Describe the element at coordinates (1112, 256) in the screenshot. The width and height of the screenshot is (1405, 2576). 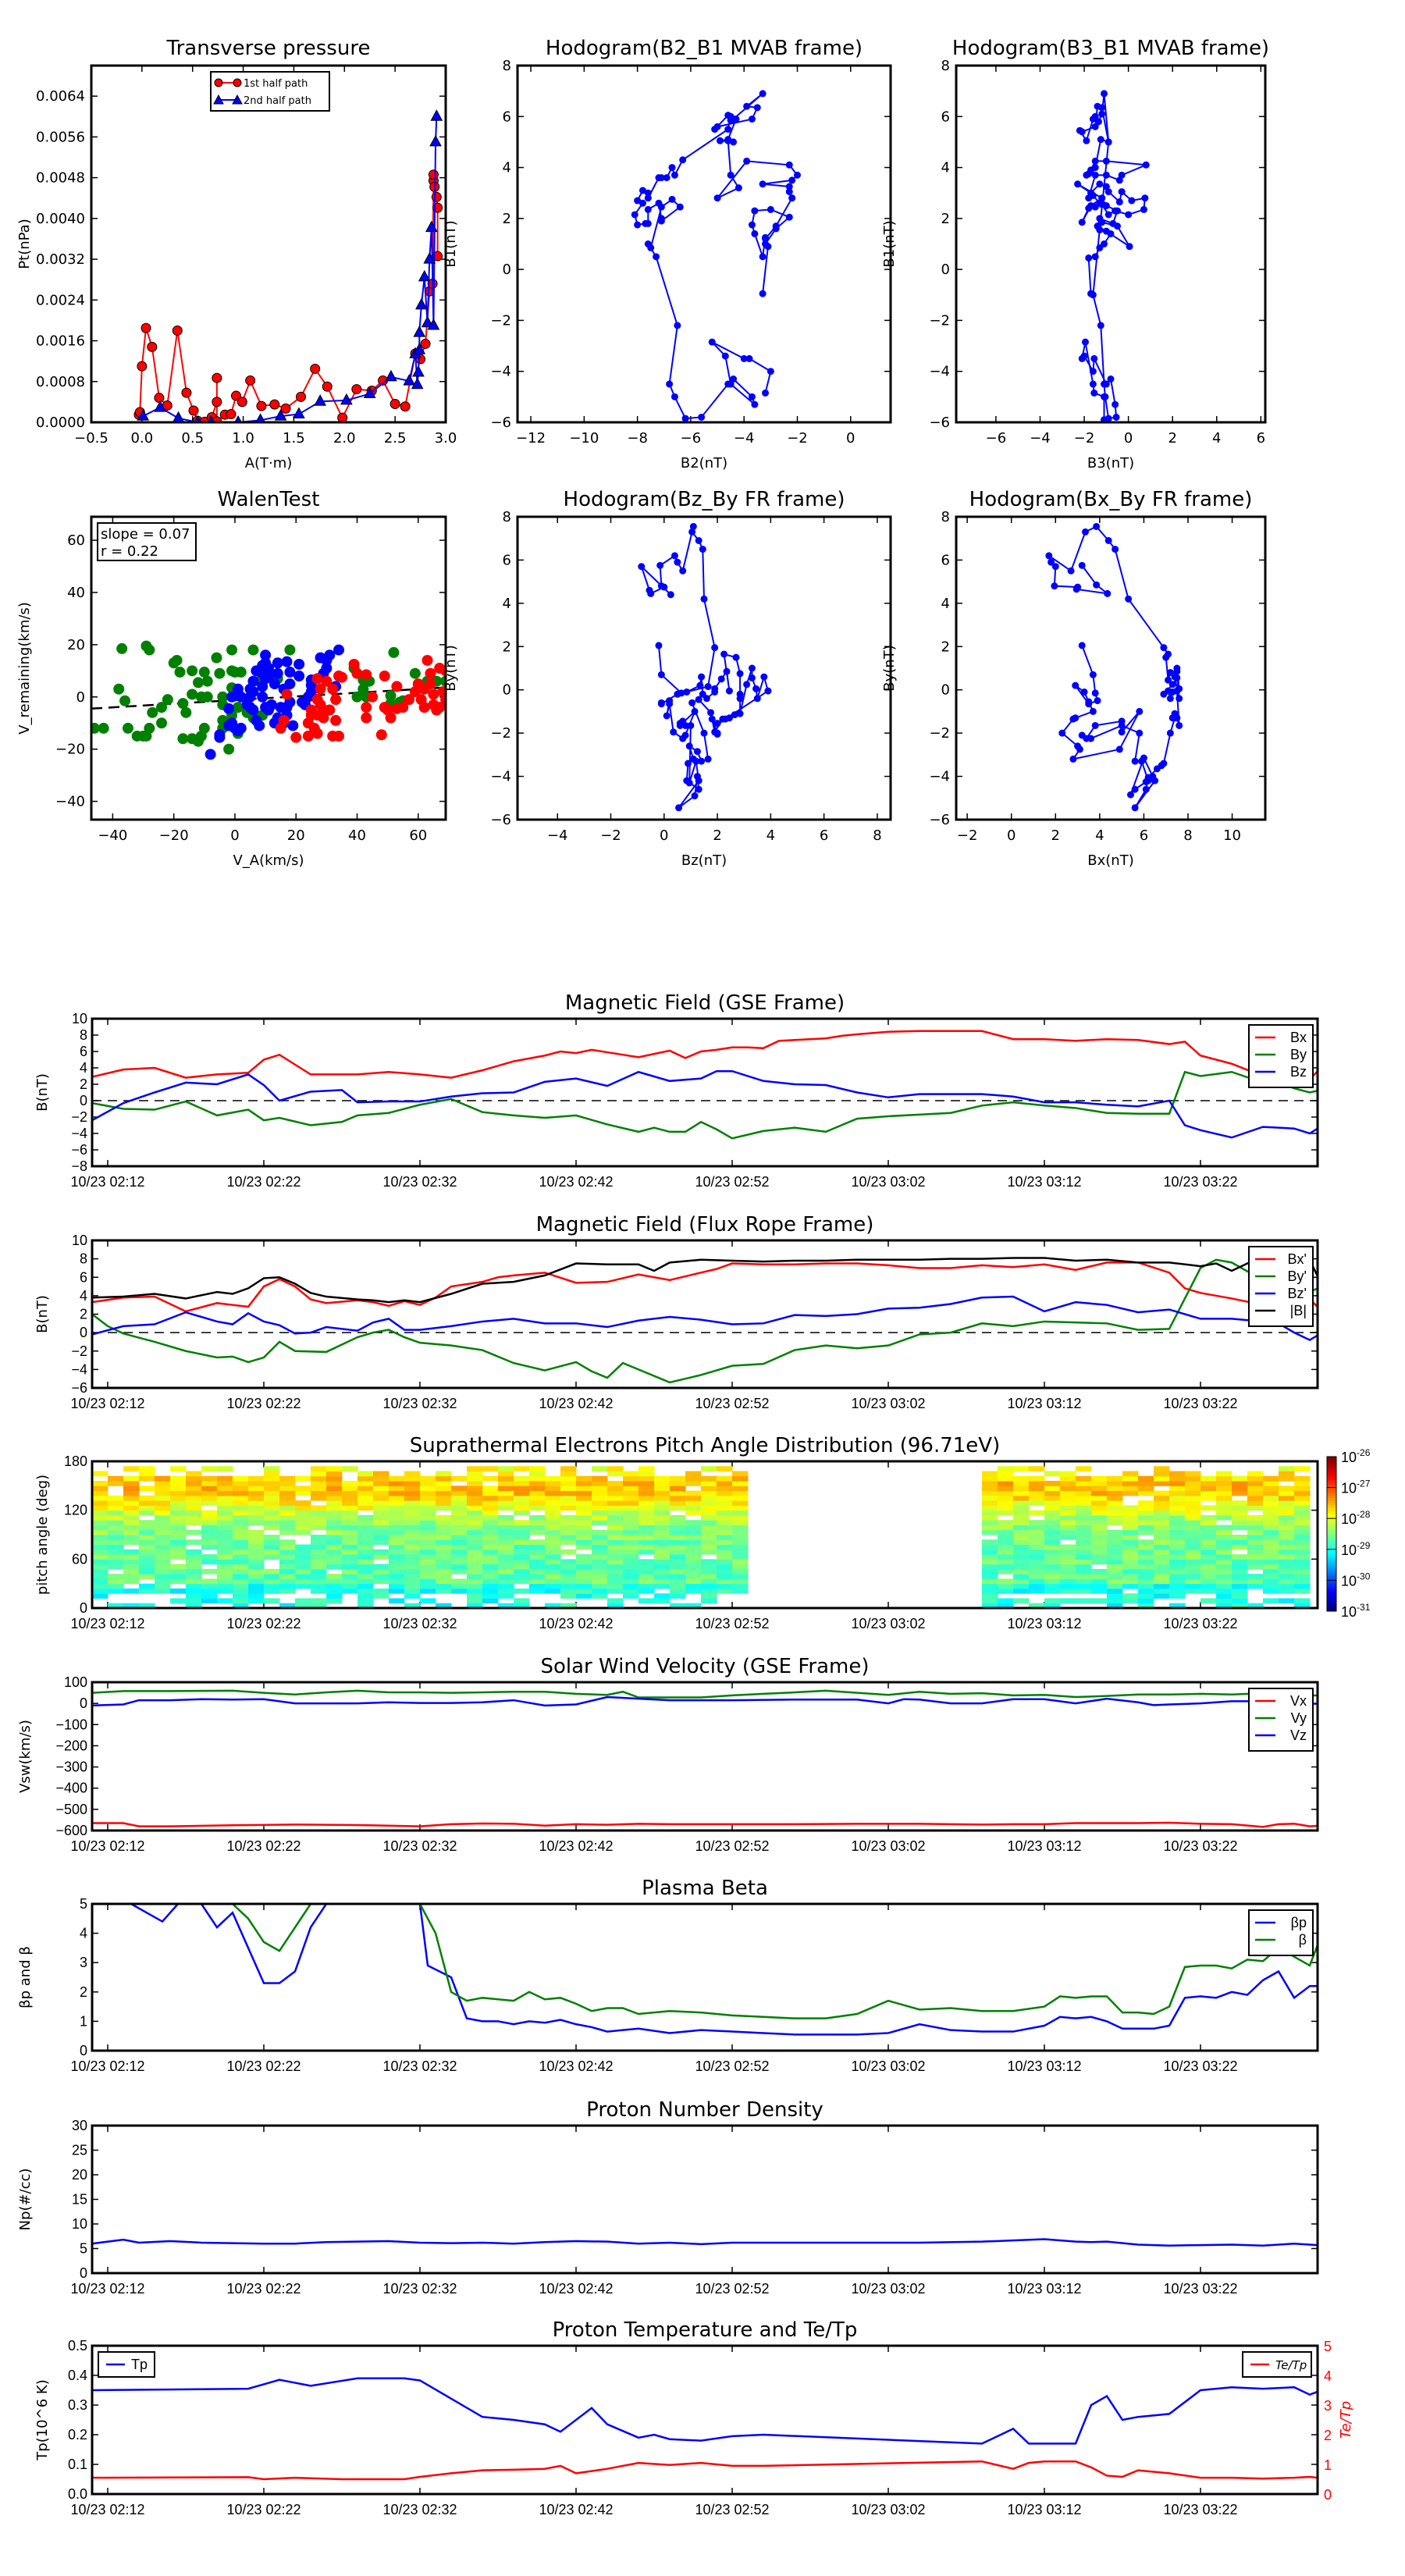
I see `series-B3-B1` at that location.